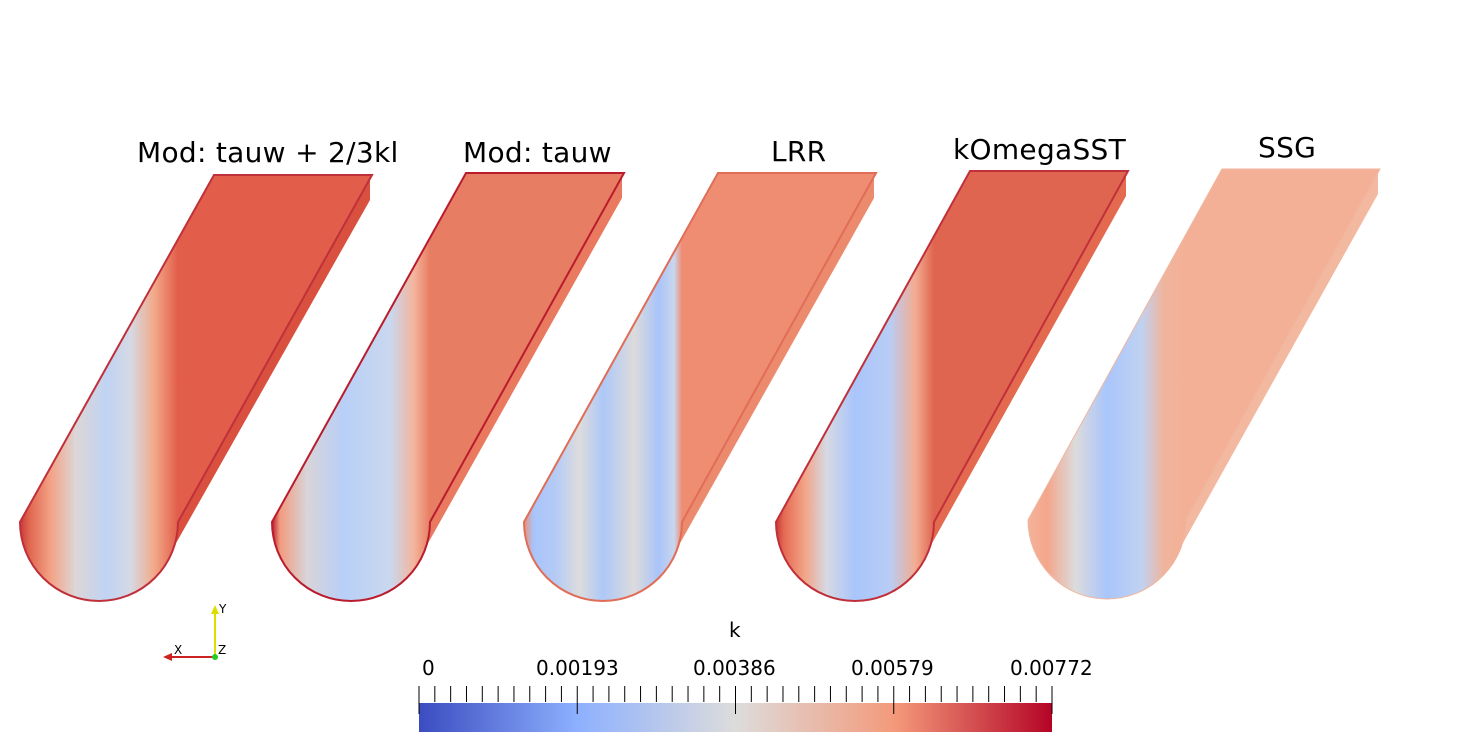 Image resolution: width=1481 pixels, height=751 pixels. Describe the element at coordinates (799, 151) in the screenshot. I see `panel-title-lrr: LRR` at that location.